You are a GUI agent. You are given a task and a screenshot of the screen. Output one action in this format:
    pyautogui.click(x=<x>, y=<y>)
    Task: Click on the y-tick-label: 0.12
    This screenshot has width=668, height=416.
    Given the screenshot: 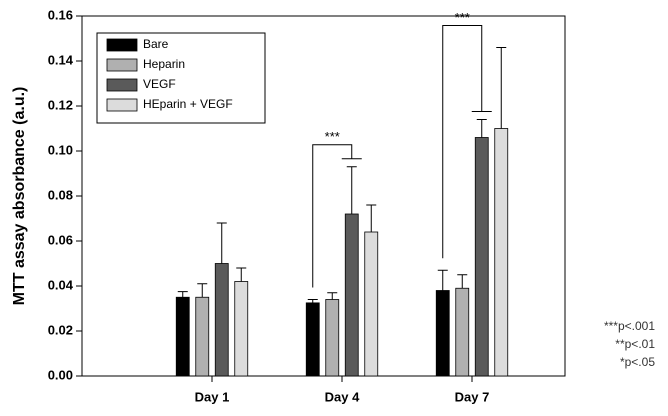 What is the action you would take?
    pyautogui.click(x=60, y=104)
    